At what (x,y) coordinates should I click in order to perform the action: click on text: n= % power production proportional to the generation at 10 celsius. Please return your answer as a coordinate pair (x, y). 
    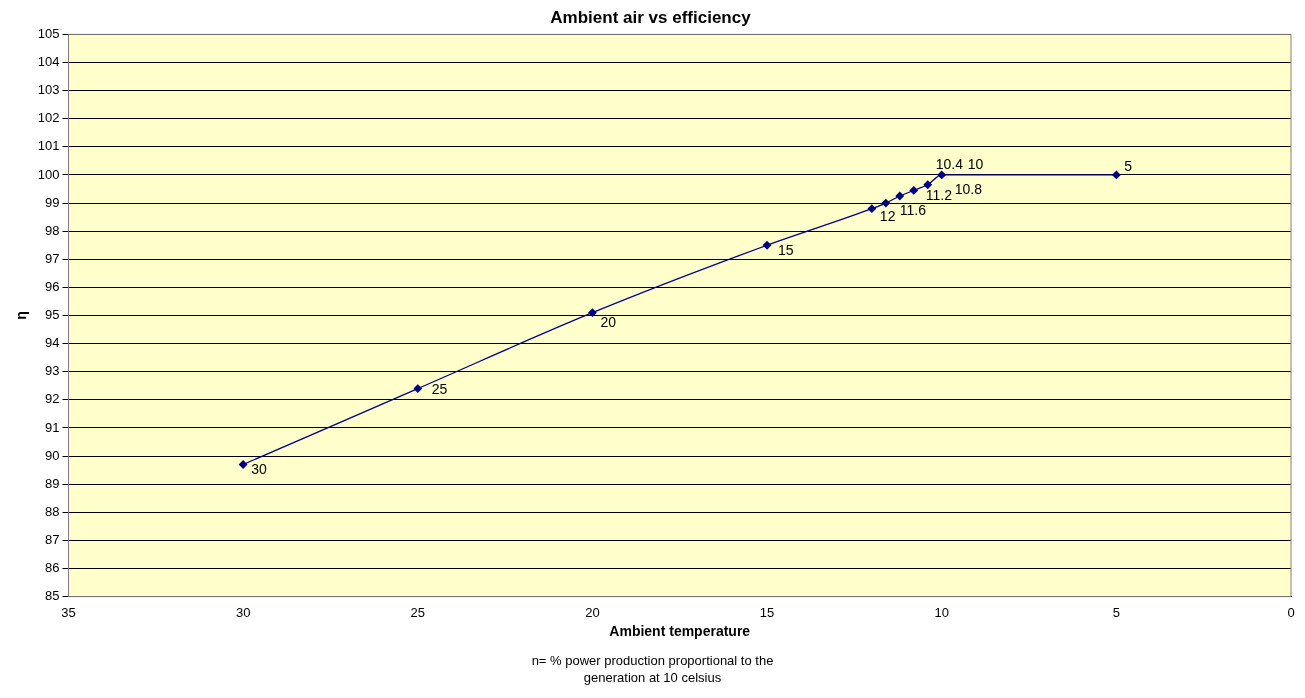
    Looking at the image, I should click on (652, 669).